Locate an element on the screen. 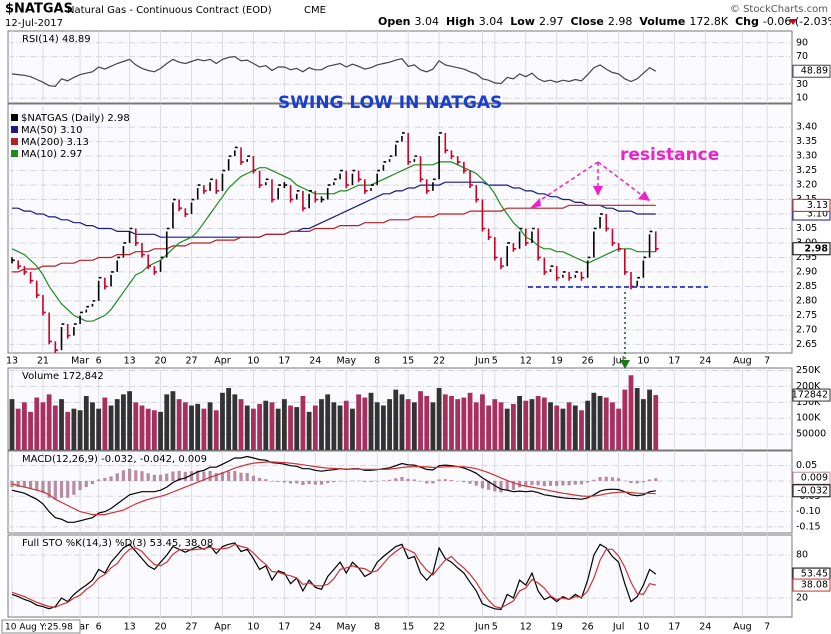  x-tick-label: 26 is located at coordinates (588, 627).